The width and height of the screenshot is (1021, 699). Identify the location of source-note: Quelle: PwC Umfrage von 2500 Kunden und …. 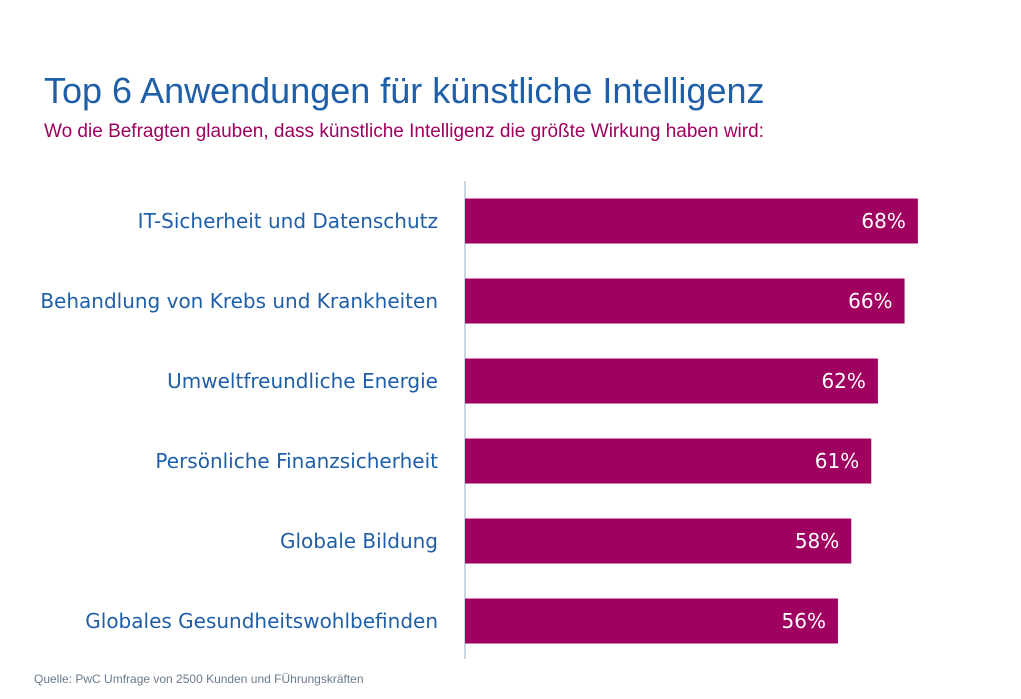
(199, 679).